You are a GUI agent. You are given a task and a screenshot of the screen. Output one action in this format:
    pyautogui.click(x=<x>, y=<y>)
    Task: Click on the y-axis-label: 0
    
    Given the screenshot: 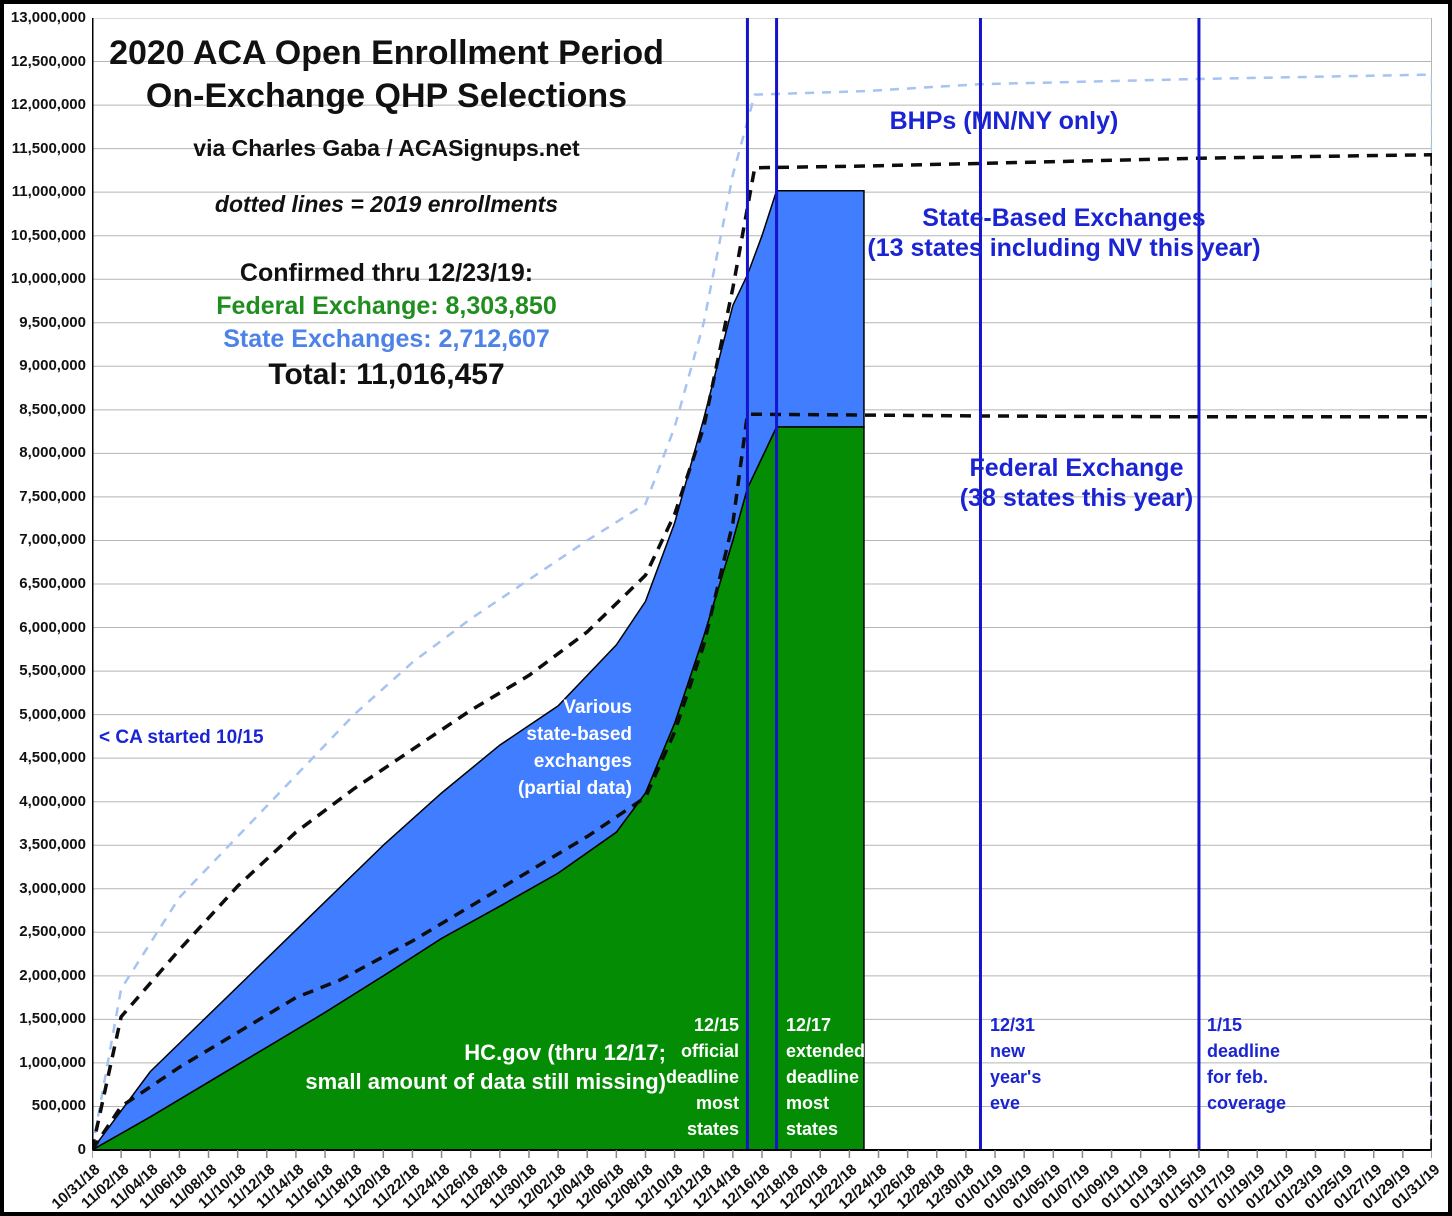 What is the action you would take?
    pyautogui.click(x=81, y=1149)
    